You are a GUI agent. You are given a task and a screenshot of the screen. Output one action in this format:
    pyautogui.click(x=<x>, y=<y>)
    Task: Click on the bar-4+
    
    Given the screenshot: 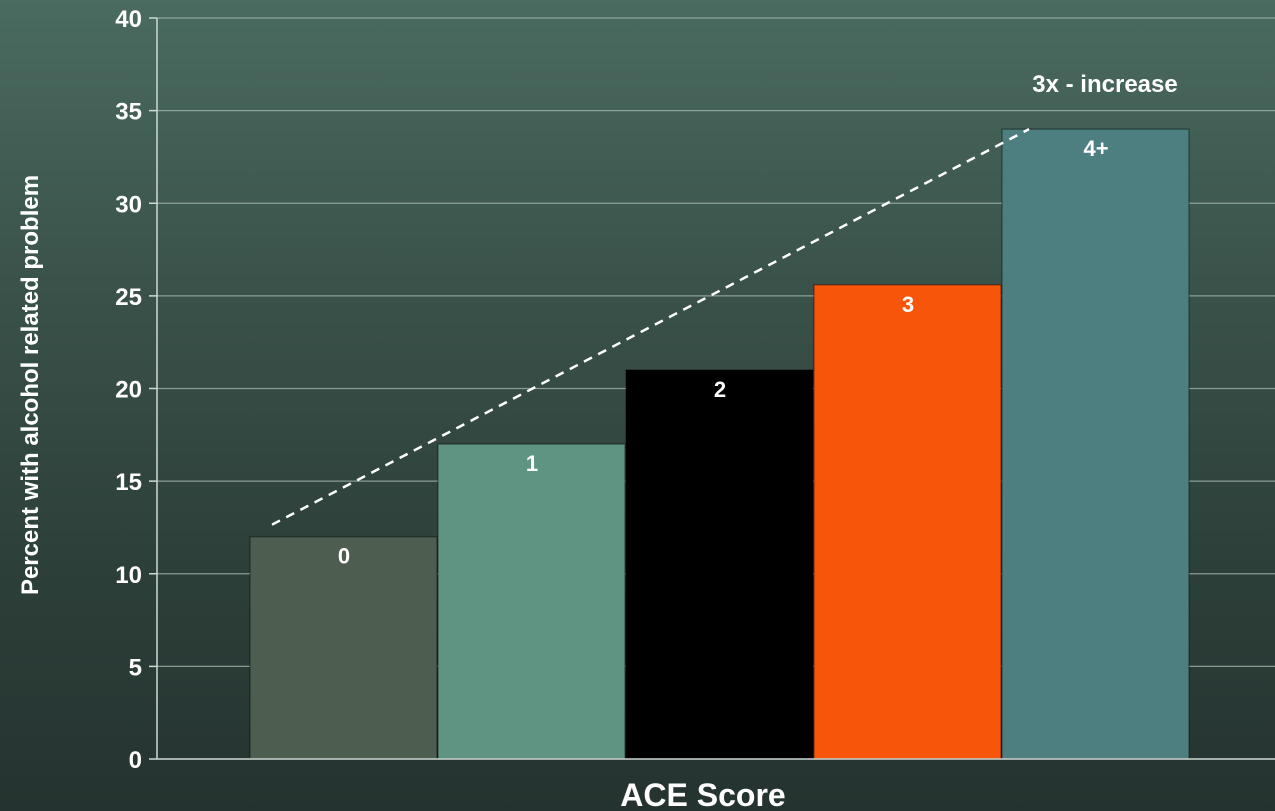 What is the action you would take?
    pyautogui.click(x=1095, y=444)
    